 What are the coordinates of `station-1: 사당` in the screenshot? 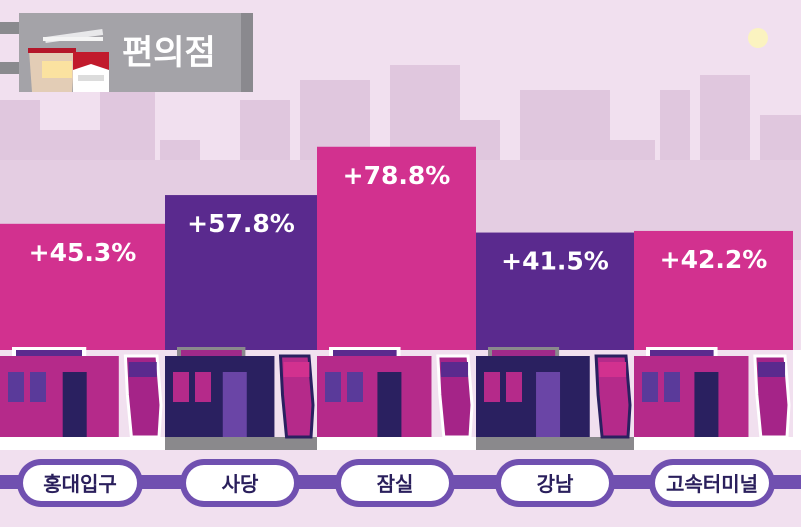 It's located at (240, 483).